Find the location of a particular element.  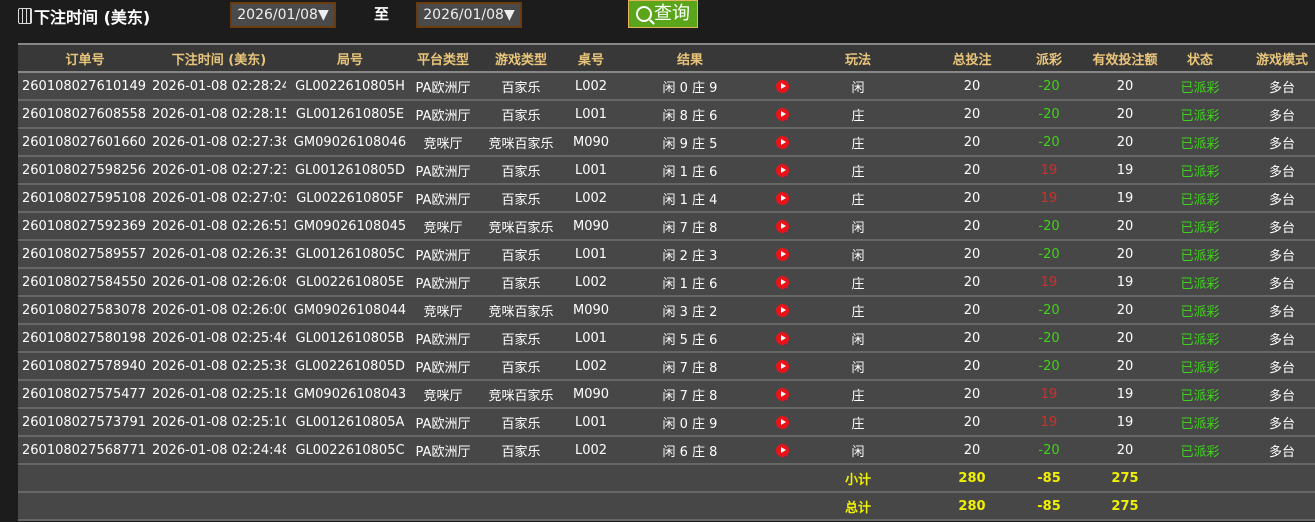

result: 闲 7 庄 8 is located at coordinates (690, 226).